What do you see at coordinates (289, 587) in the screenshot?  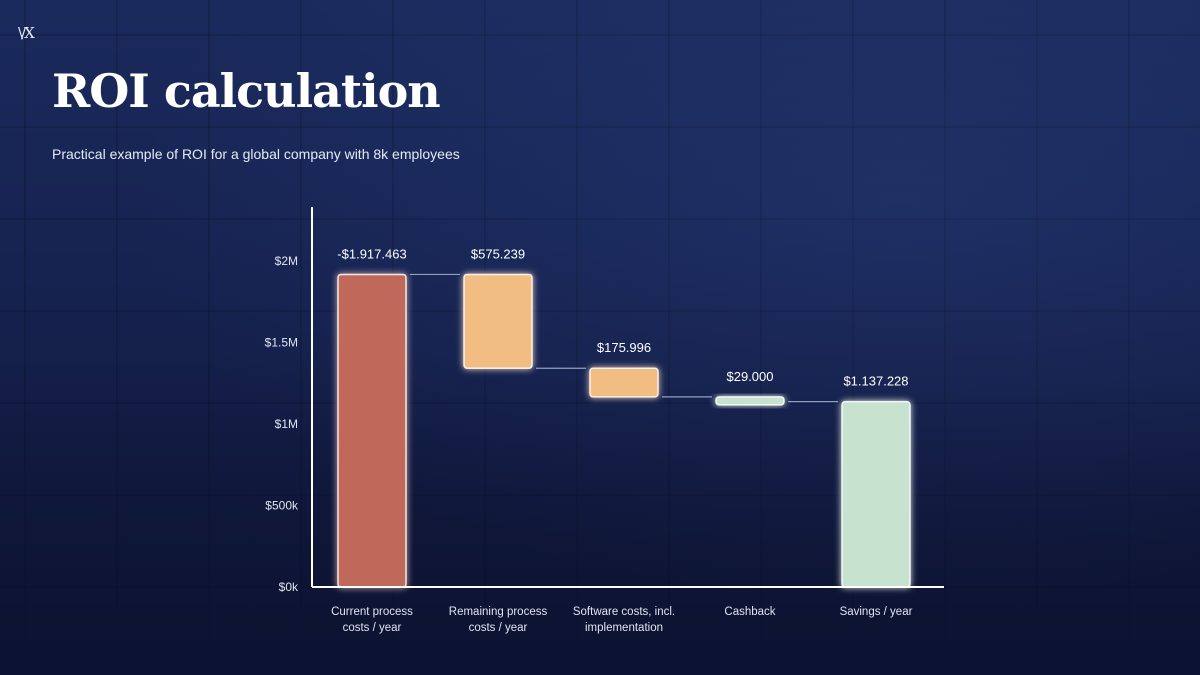 I see `y-tick-label: $0k` at bounding box center [289, 587].